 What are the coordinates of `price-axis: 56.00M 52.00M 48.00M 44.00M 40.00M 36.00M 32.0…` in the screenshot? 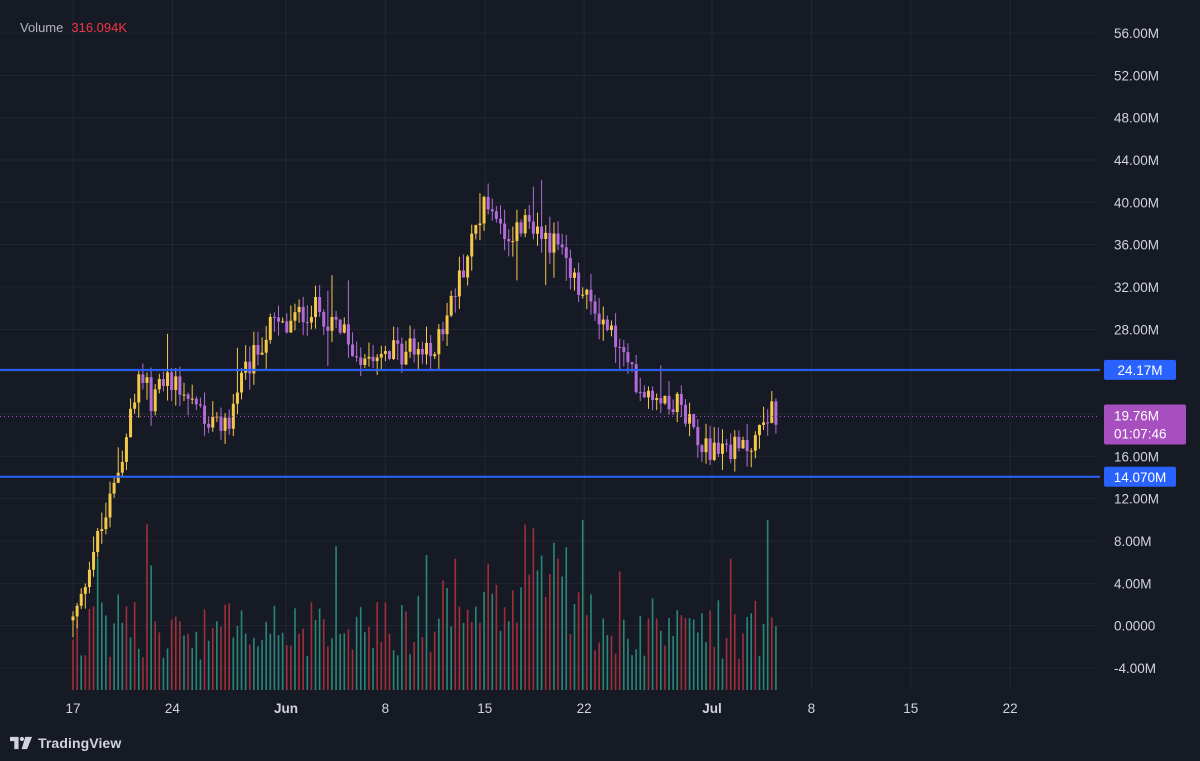 It's located at (1136, 351).